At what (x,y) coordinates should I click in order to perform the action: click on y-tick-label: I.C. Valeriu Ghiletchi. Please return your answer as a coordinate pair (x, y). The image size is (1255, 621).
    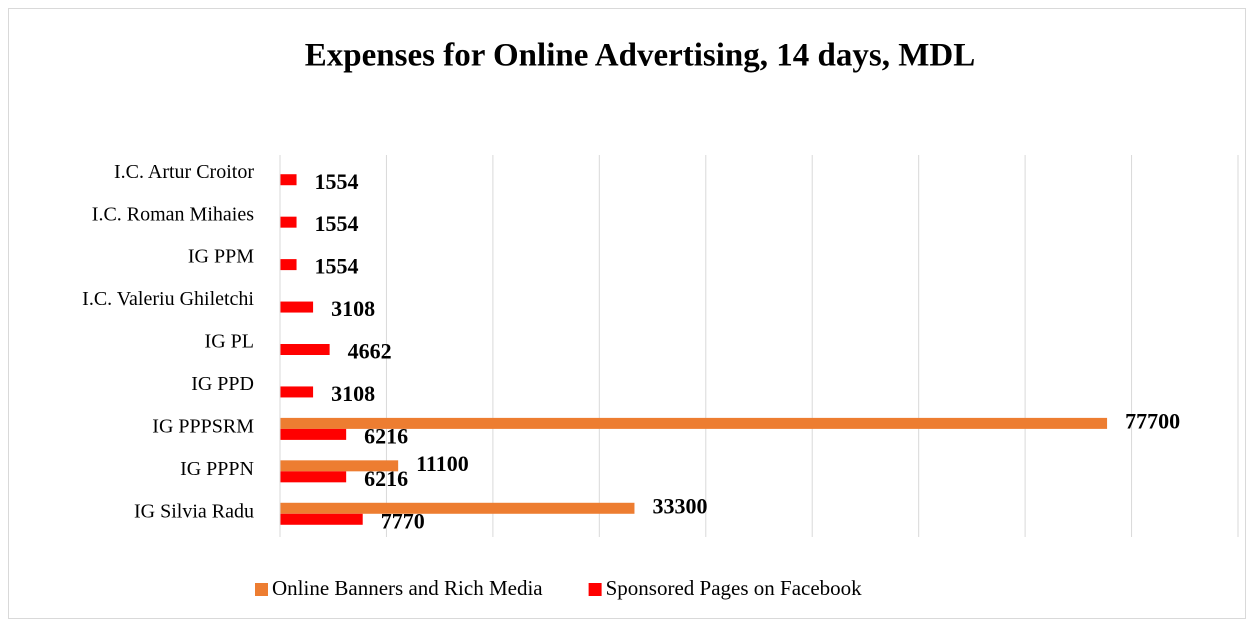
    Looking at the image, I should click on (168, 299).